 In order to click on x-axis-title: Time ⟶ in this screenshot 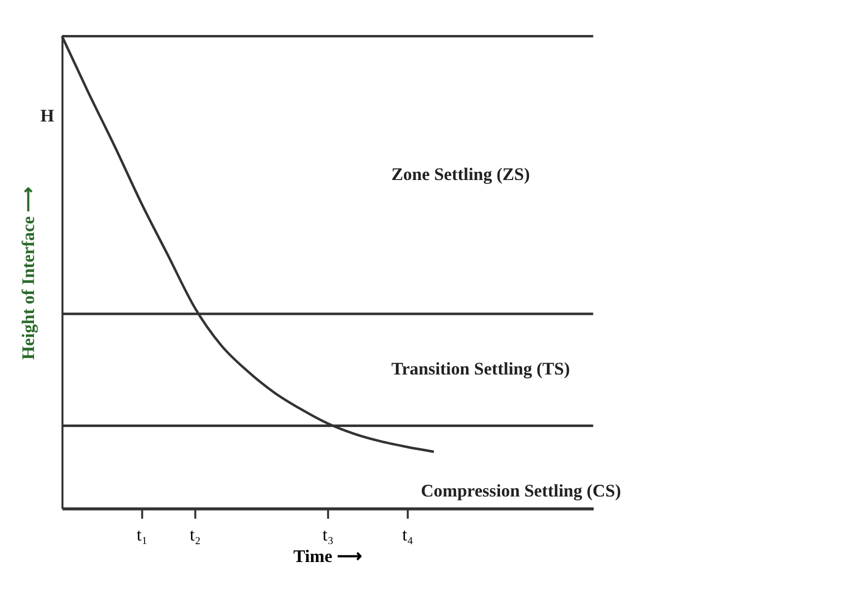, I will do `click(328, 556)`.